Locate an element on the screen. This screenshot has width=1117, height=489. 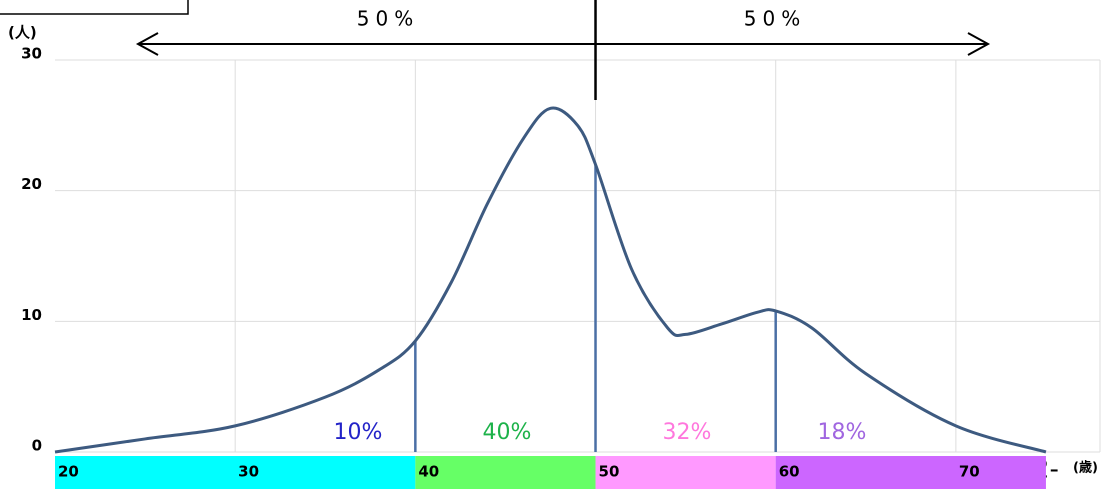
header-box is located at coordinates (94, 7).